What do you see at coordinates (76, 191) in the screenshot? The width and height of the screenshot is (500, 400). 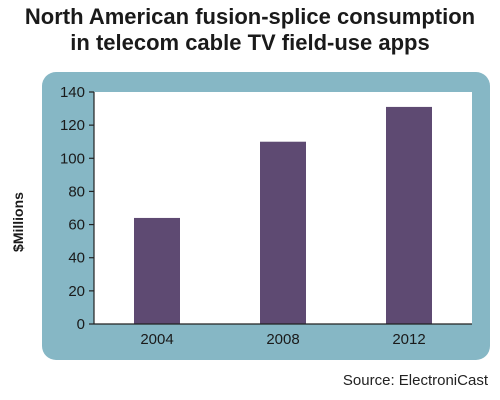 I see `y-tick-label-80: 80` at bounding box center [76, 191].